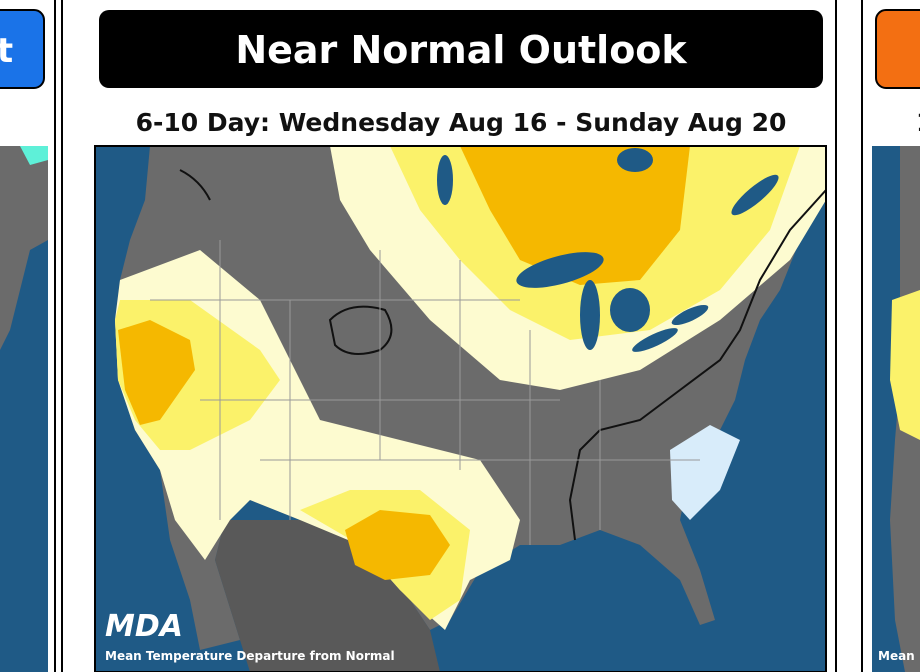 The width and height of the screenshot is (920, 672). Describe the element at coordinates (6, 51) in the screenshot. I see `button-text: t` at that location.